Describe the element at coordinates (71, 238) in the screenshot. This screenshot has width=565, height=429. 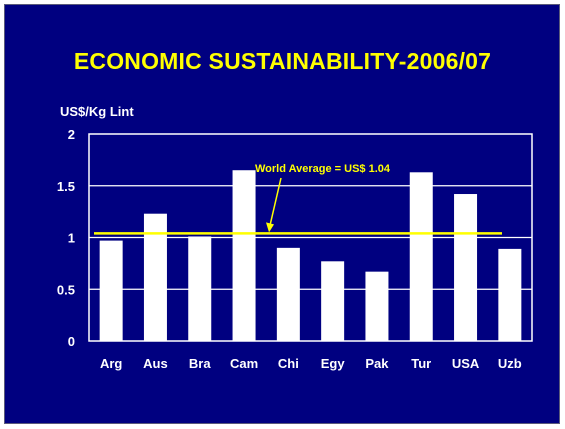
I see `y-tick-label: 1` at that location.